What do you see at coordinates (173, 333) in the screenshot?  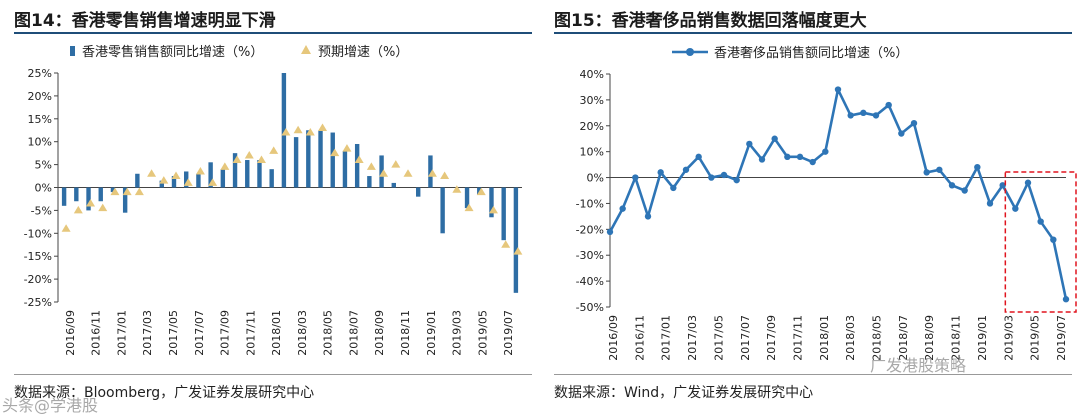 I see `x-tick-label: 2017/05` at bounding box center [173, 333].